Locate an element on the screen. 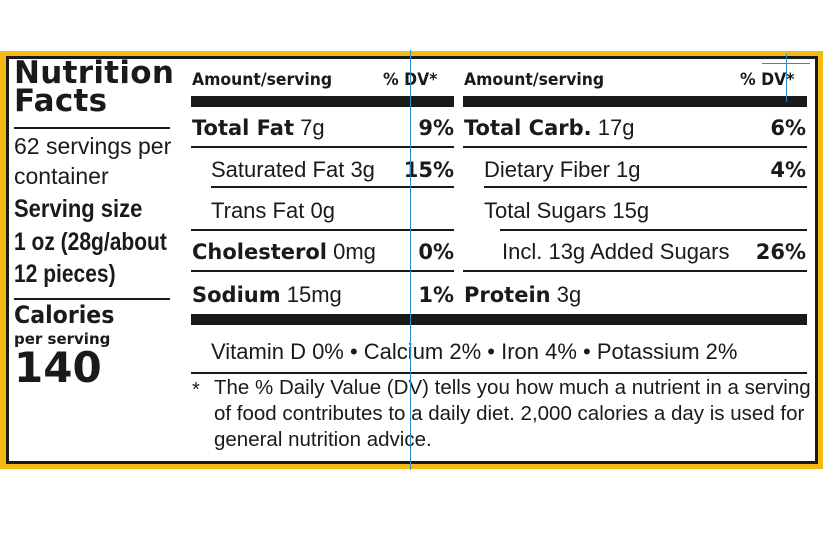  nutrient-amount: 7g is located at coordinates (312, 127).